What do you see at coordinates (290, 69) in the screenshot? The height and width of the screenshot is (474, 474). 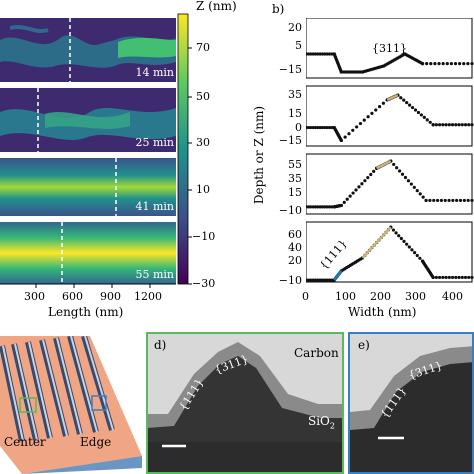 I see `y-tick-label: −15` at bounding box center [290, 69].